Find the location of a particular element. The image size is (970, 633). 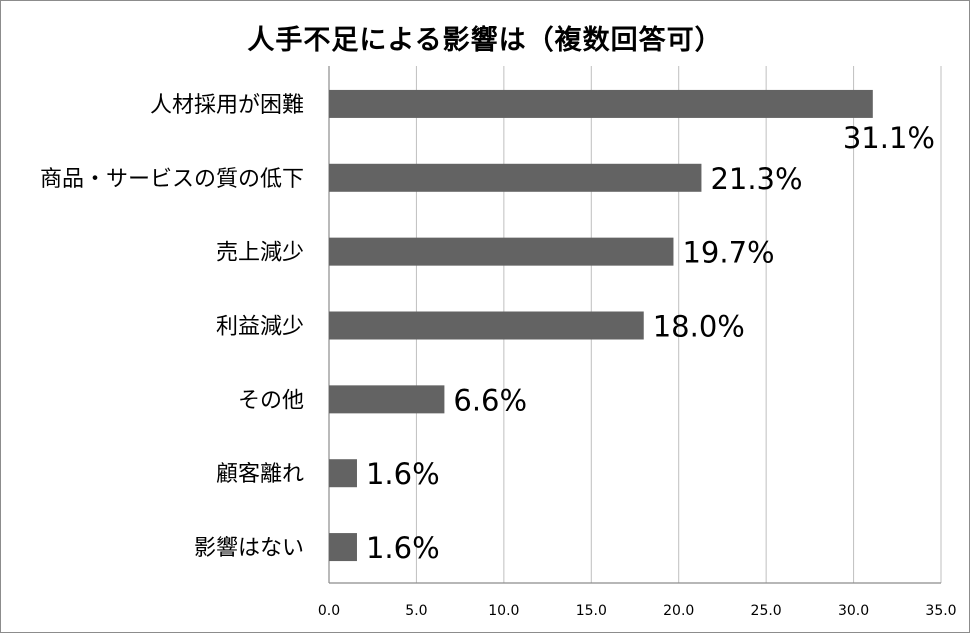

data-label: 18.0% is located at coordinates (699, 327).